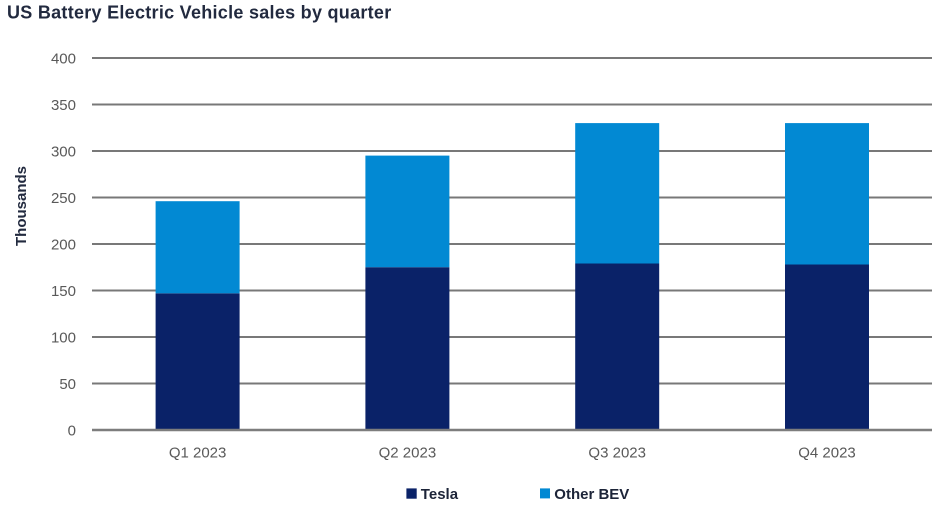 Image resolution: width=940 pixels, height=511 pixels. Describe the element at coordinates (617, 452) in the screenshot. I see `svg-text: Q3 2023` at that location.